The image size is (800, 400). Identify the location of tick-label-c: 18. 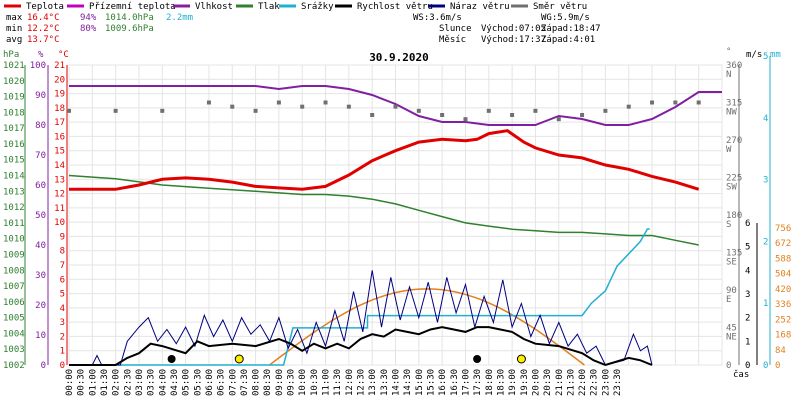
(59, 109).